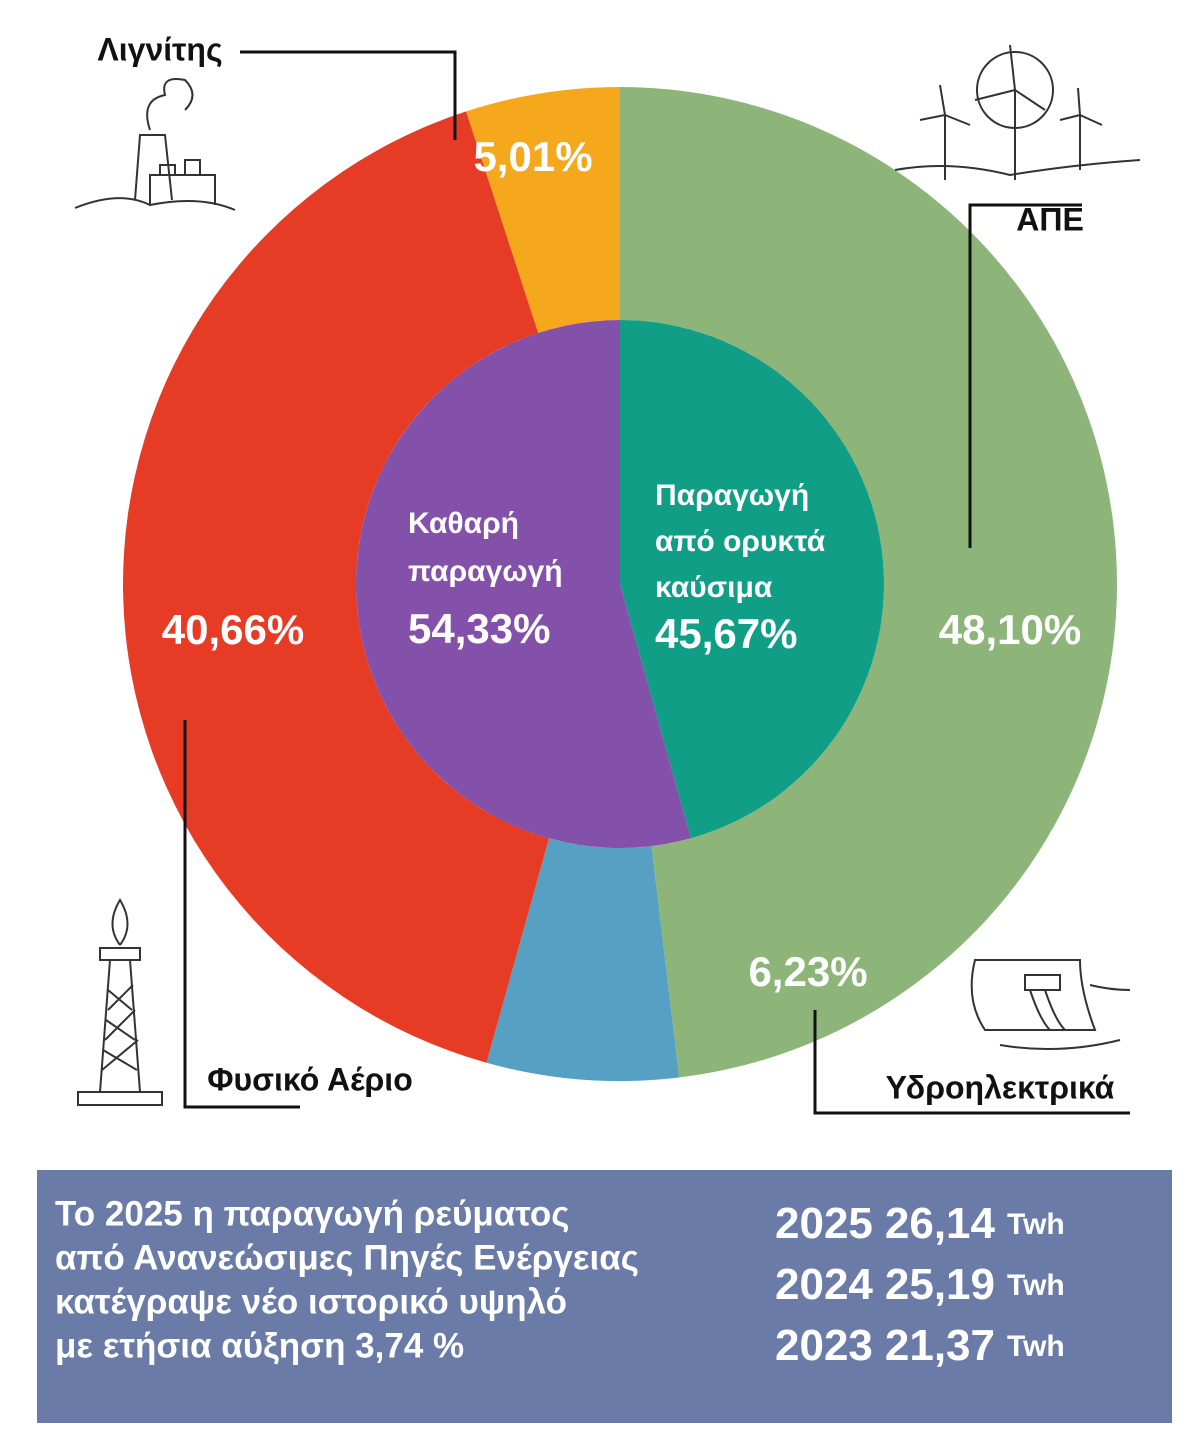  What do you see at coordinates (311, 1301) in the screenshot?
I see `note-line: κατέγραψε νέο ιστορικό υψηλό` at bounding box center [311, 1301].